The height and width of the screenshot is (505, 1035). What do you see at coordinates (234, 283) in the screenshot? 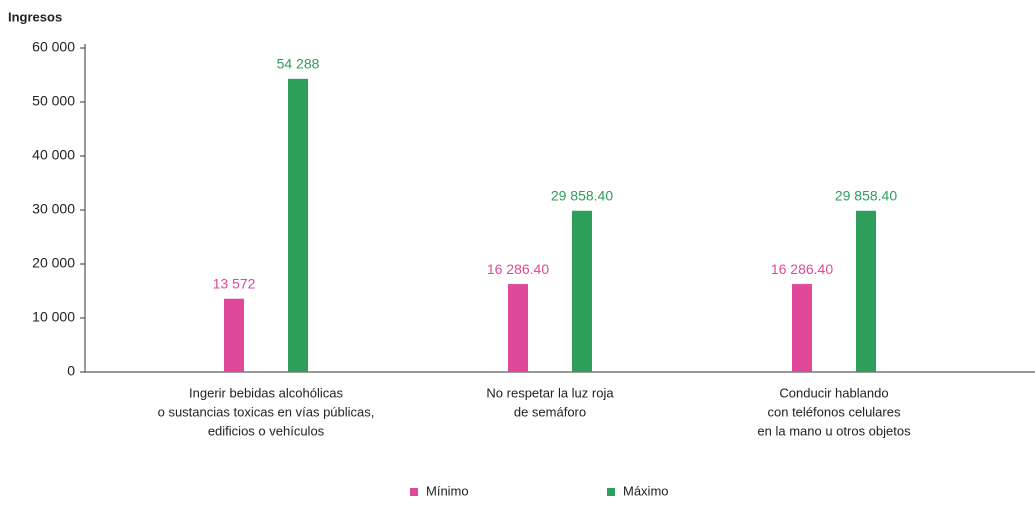
I see `value-label: 13 572` at bounding box center [234, 283].